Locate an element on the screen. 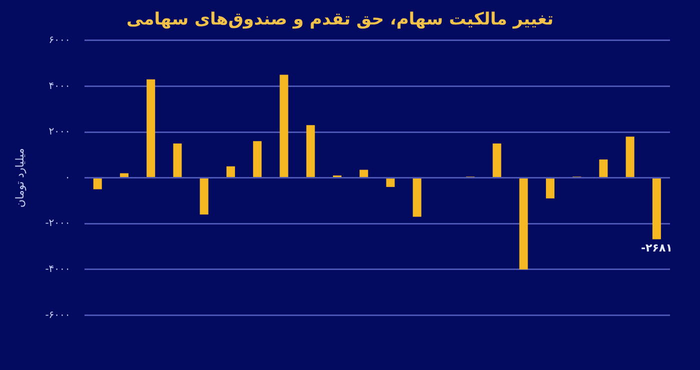 This screenshot has height=370, width=700. data-label: -۲۶۸۱ is located at coordinates (656, 248).